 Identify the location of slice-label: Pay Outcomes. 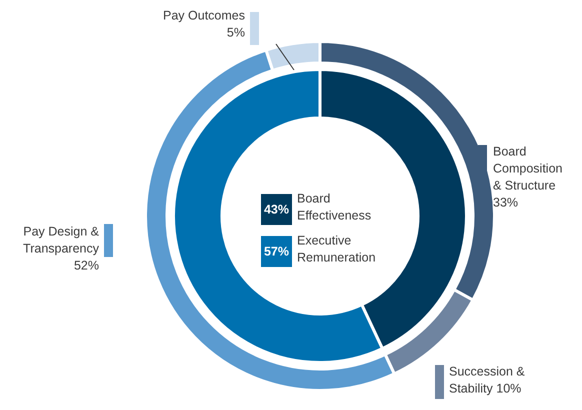
(204, 15).